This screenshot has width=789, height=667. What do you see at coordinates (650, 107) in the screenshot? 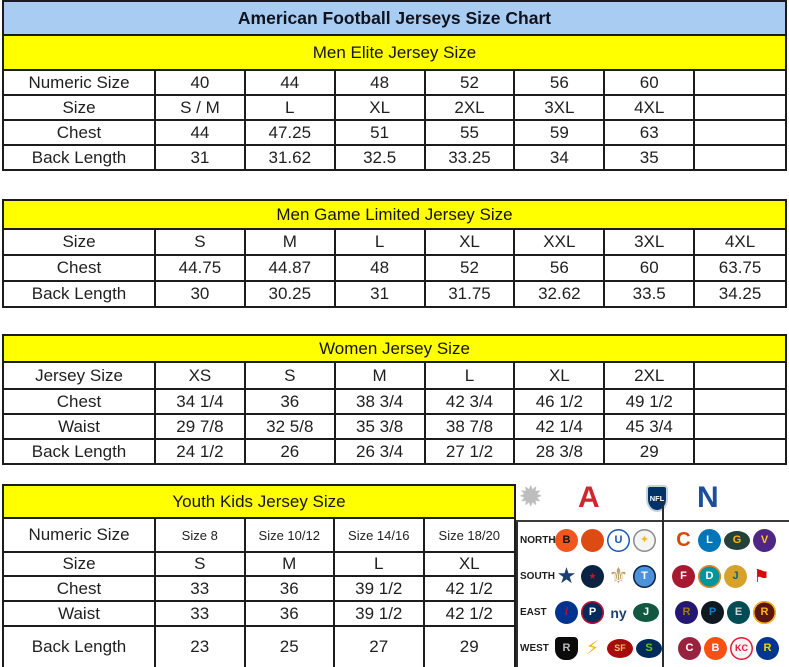
I see `size-value: 4XL` at bounding box center [650, 107].